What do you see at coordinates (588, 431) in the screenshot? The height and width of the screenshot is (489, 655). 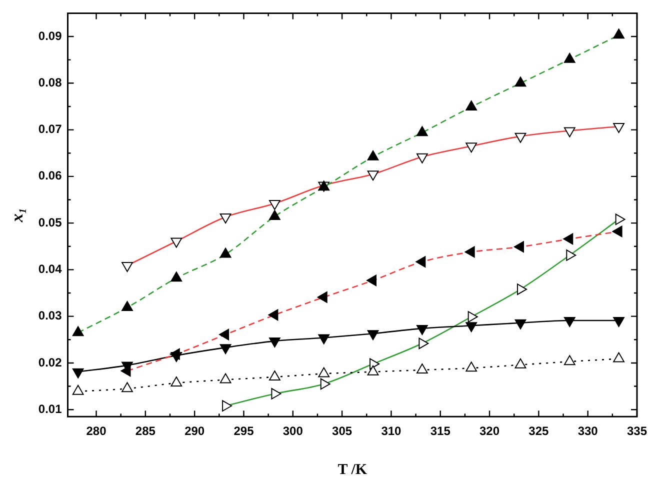 I see `x-tick-label: 330` at bounding box center [588, 431].